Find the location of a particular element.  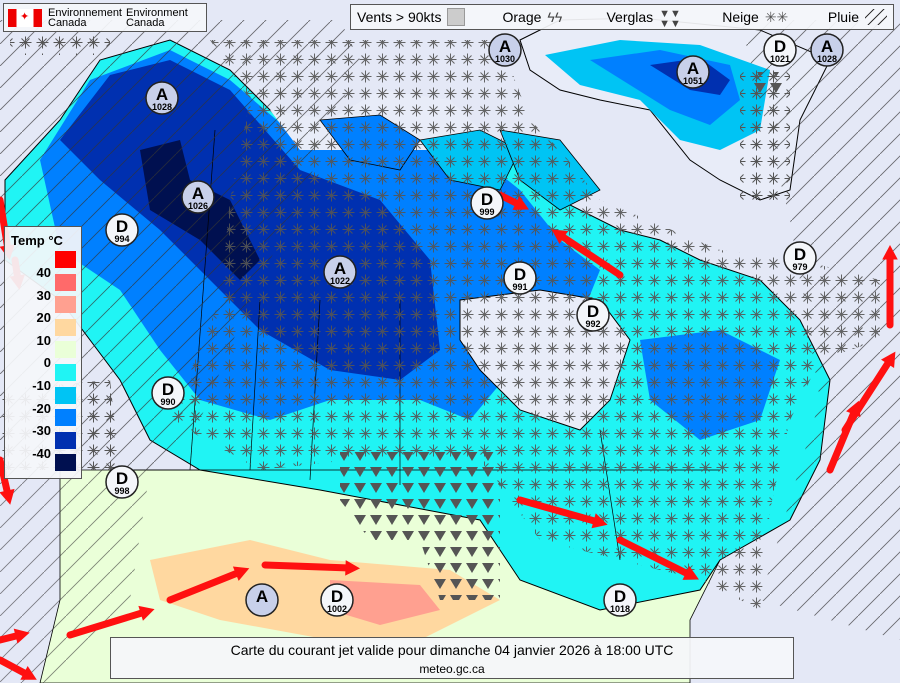

freezing-rain-icon: ▼▼ ▼▼ is located at coordinates (670, 19).